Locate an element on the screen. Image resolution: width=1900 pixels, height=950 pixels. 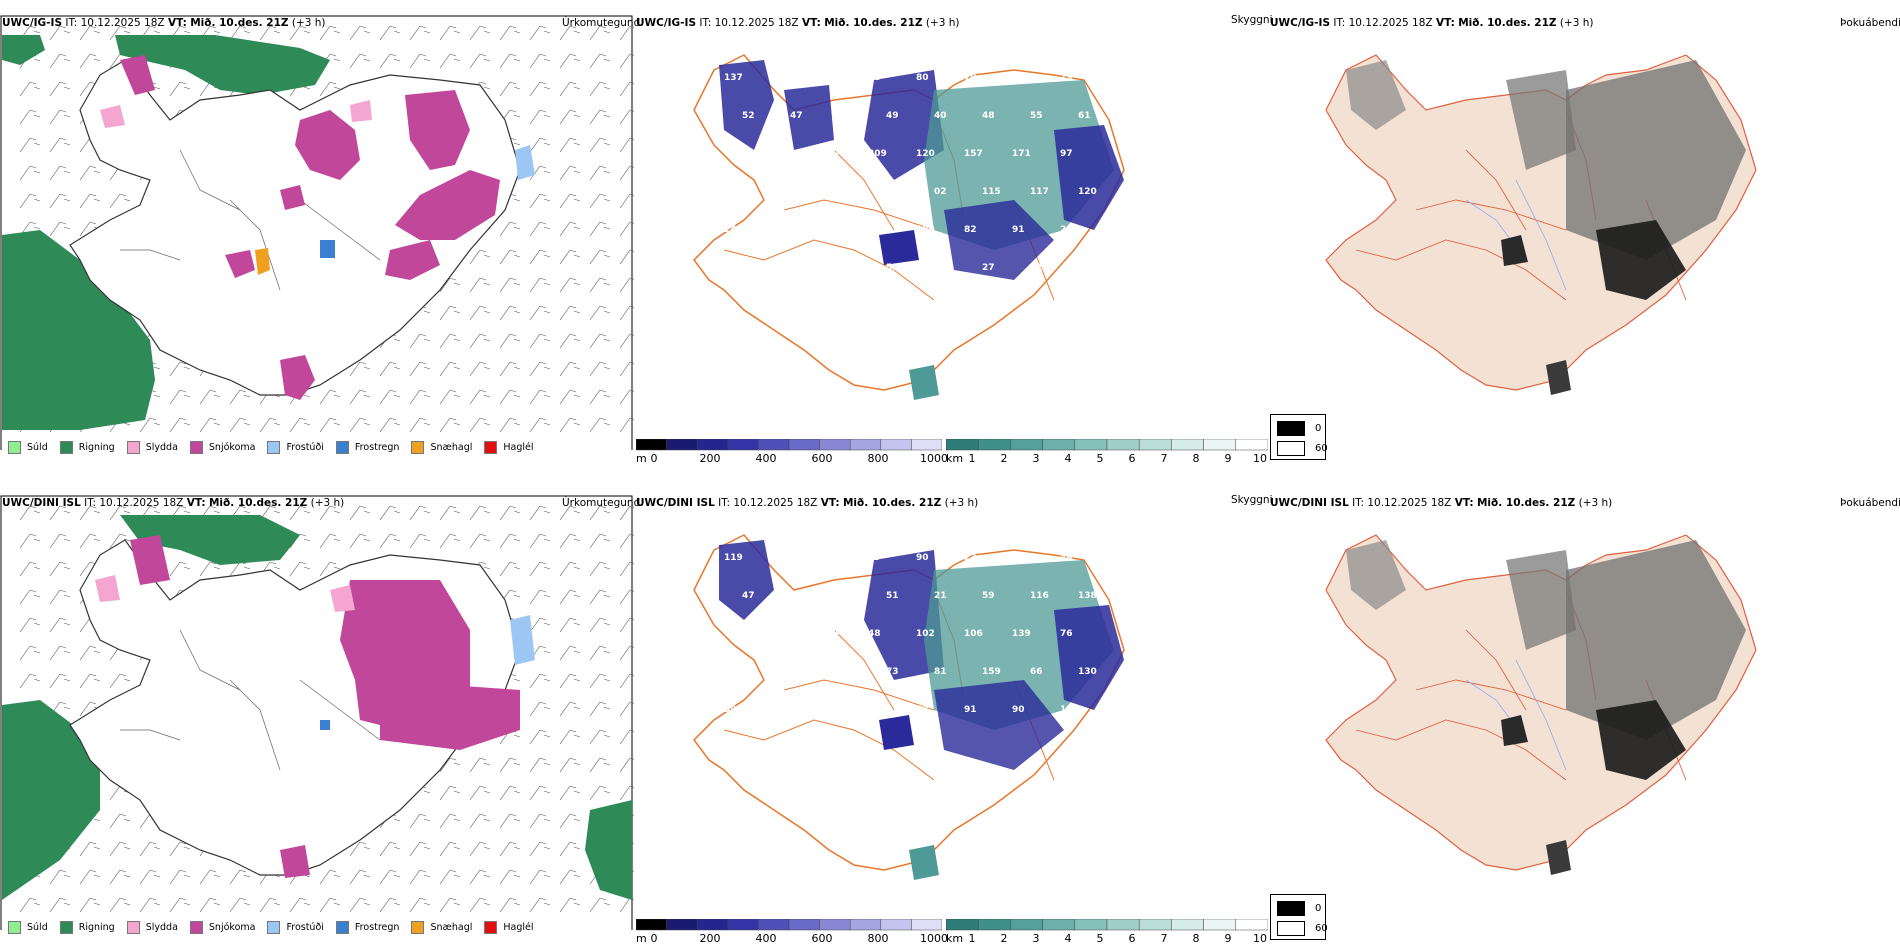
colorbar-tick: 600 is located at coordinates (822, 938).